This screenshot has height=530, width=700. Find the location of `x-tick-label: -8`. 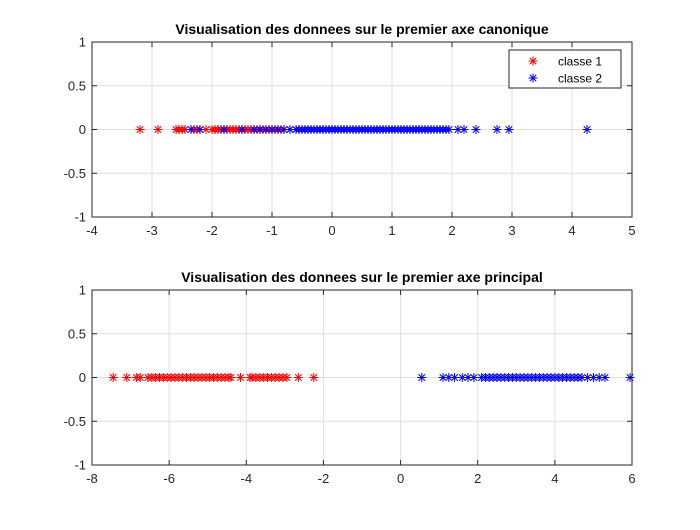

x-tick-label: -8 is located at coordinates (92, 478).